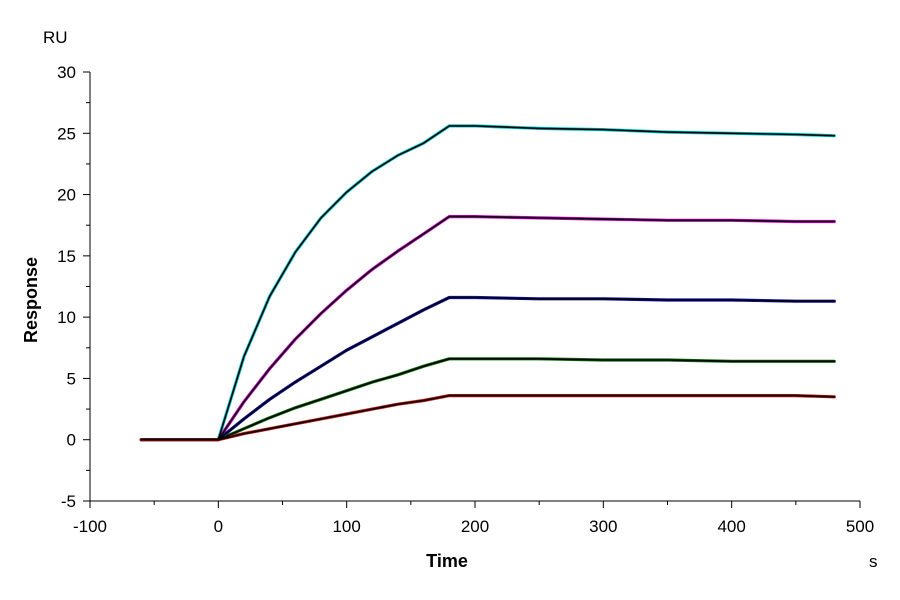 This screenshot has width=900, height=600. I want to click on x-tick-label: -100, so click(90, 526).